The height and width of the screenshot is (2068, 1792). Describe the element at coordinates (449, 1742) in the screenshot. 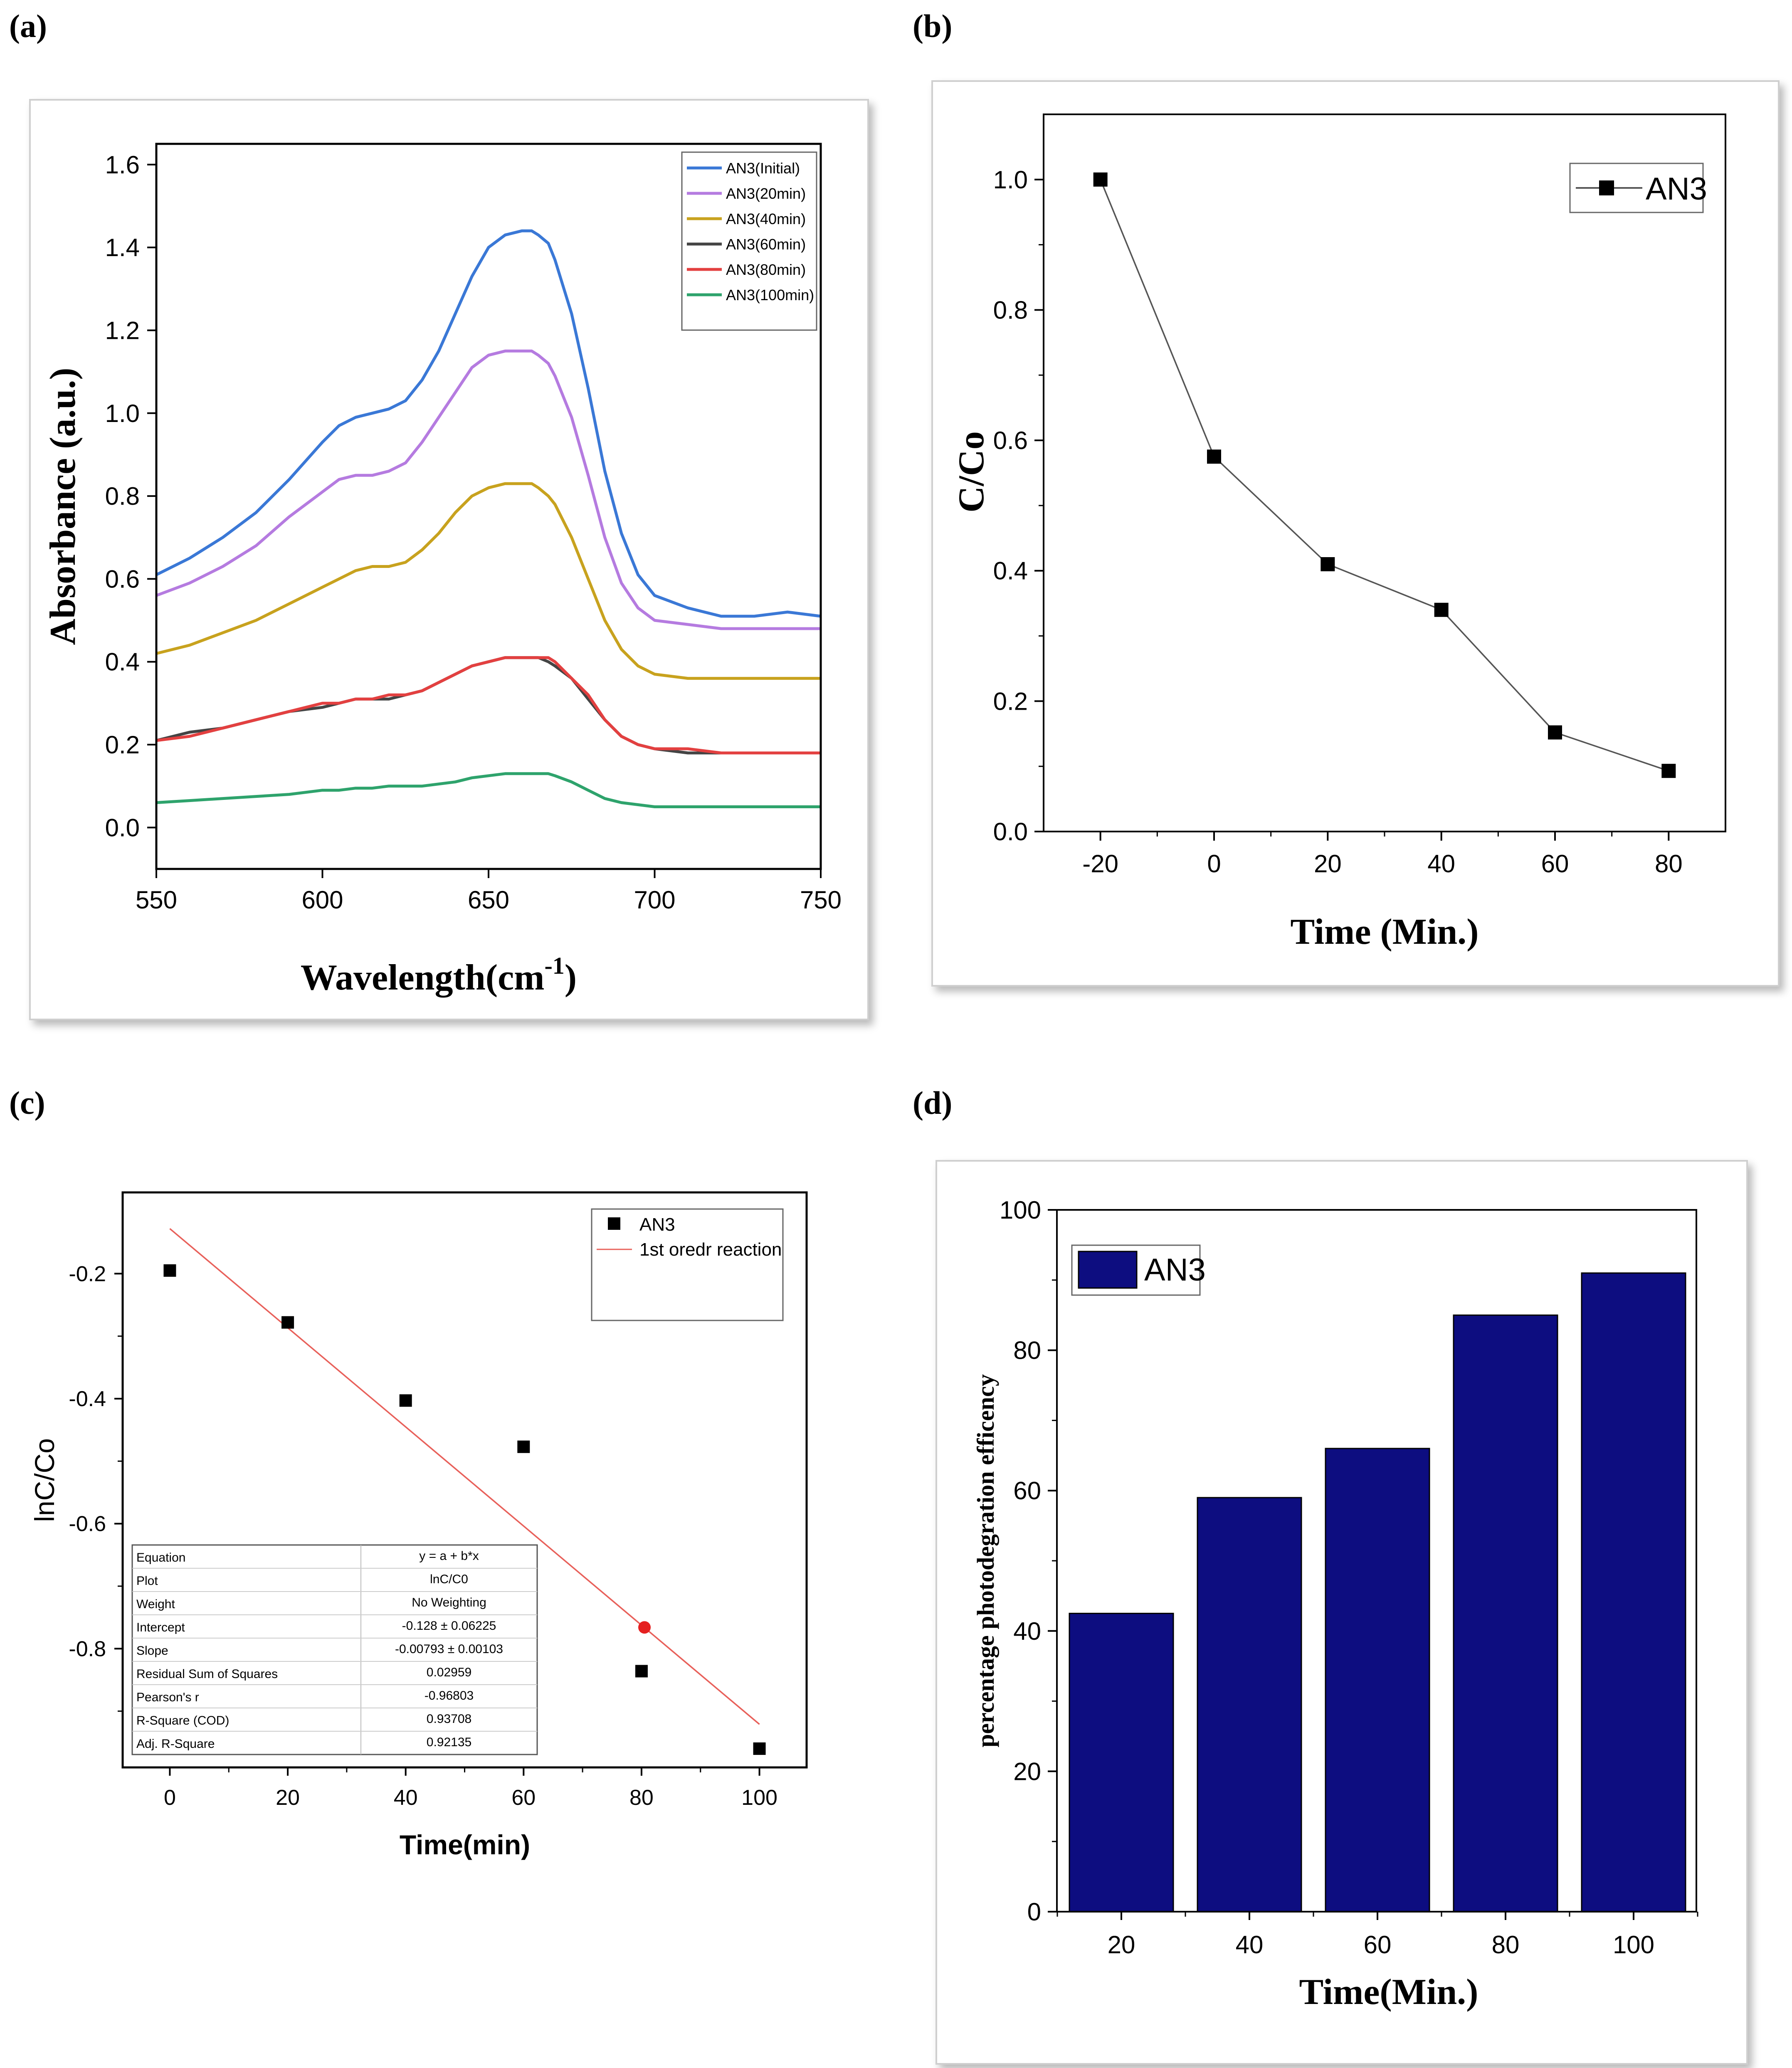

I see `fit-table-value: 0.92135` at that location.